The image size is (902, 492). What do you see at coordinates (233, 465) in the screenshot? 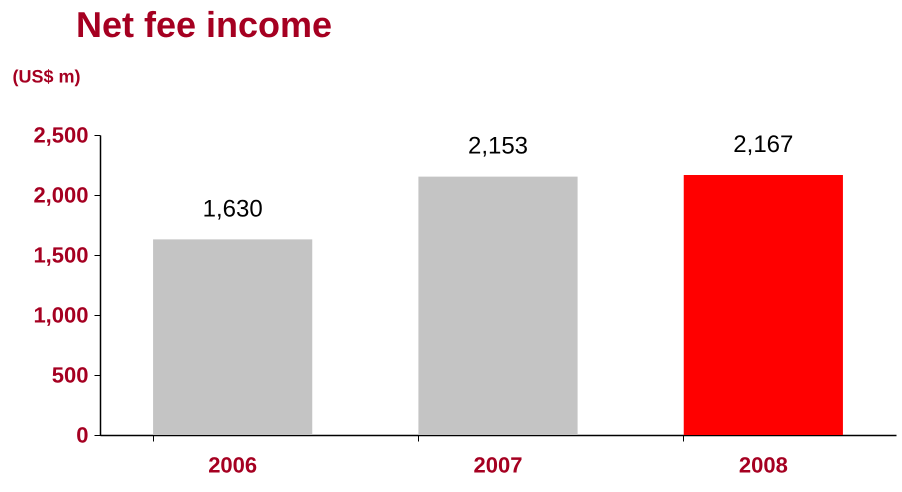
I see `x-tick-label: 2006` at bounding box center [233, 465].